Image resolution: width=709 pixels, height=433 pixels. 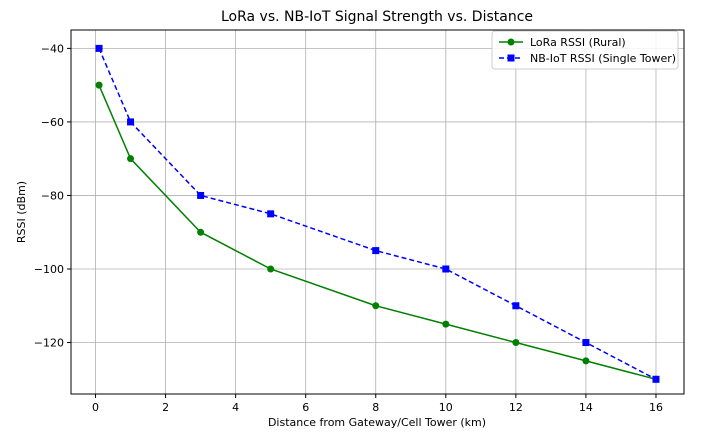 I want to click on y-tick-label: −100, so click(x=49, y=269).